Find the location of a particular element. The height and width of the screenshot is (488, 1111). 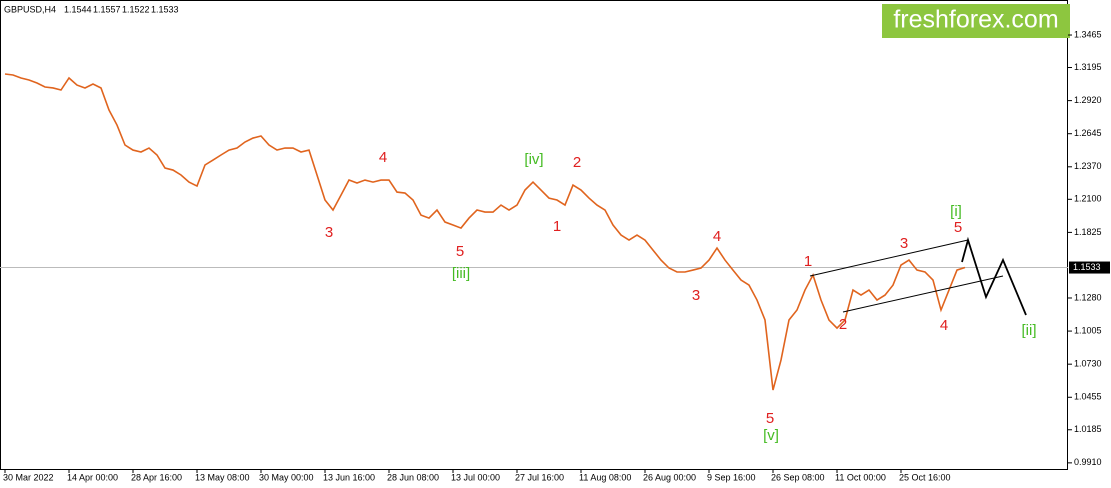

x-tick-label: 30 May 00:00 is located at coordinates (286, 477).